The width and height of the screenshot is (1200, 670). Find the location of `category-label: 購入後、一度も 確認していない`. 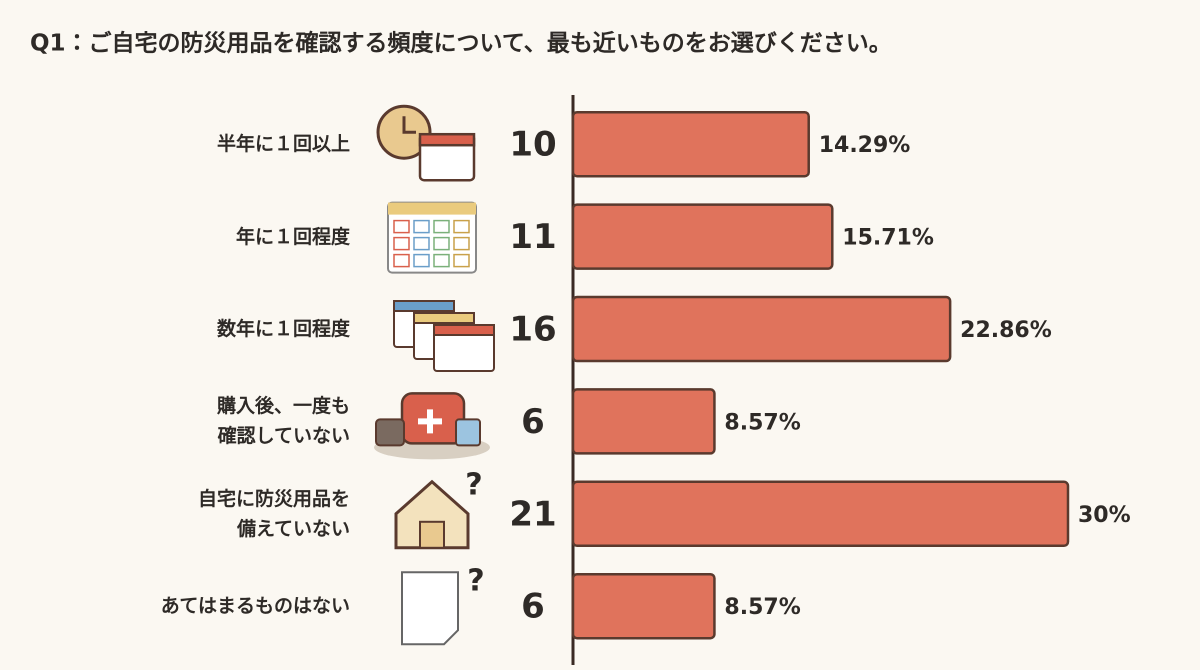

category-label: 購入後、一度も 確認していない is located at coordinates (283, 421).